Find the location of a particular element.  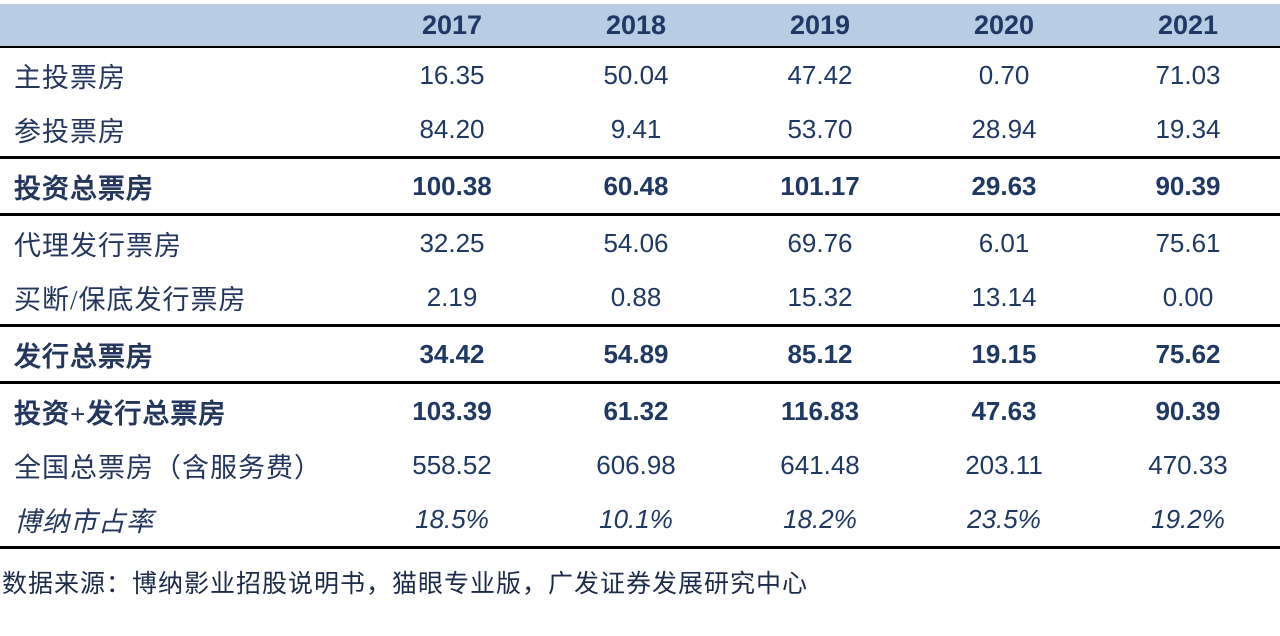

cell: 47.42 is located at coordinates (820, 74).